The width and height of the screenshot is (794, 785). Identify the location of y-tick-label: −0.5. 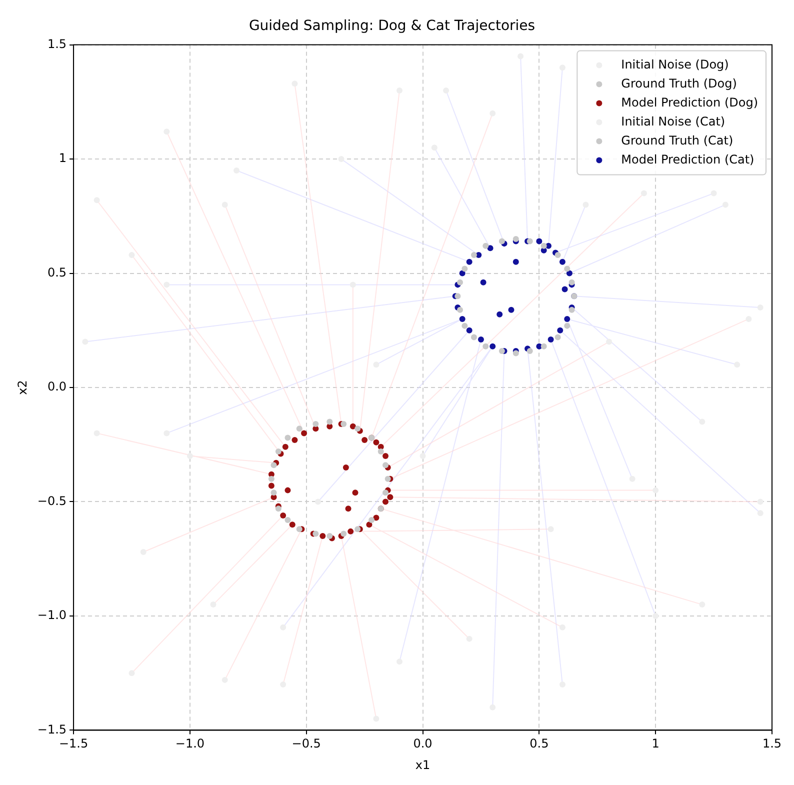
(52, 501).